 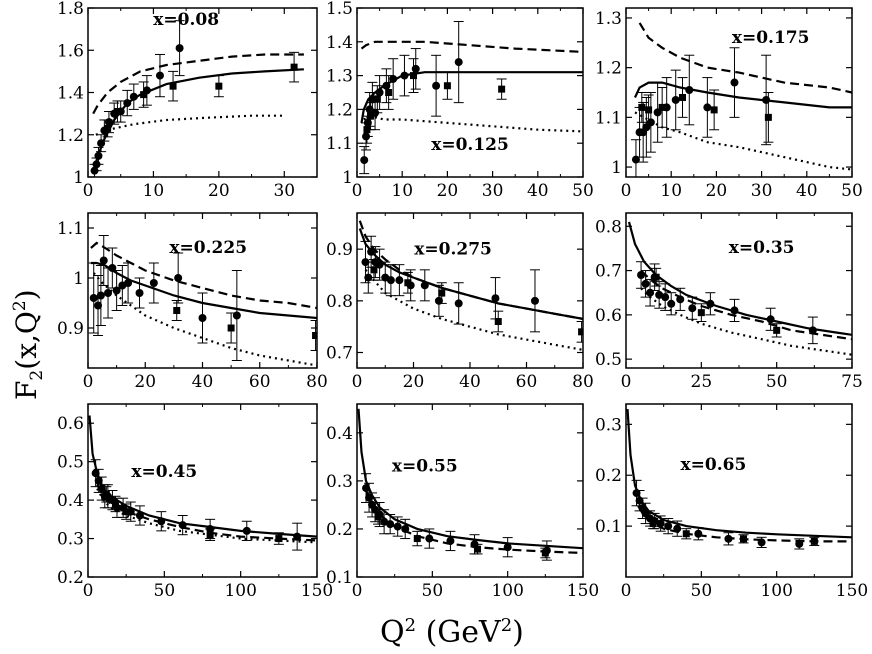 I want to click on panel-3: 0 10 20 30 40 50 1 1.1 1.2 1.3 x=0.175, so click(x=729, y=104).